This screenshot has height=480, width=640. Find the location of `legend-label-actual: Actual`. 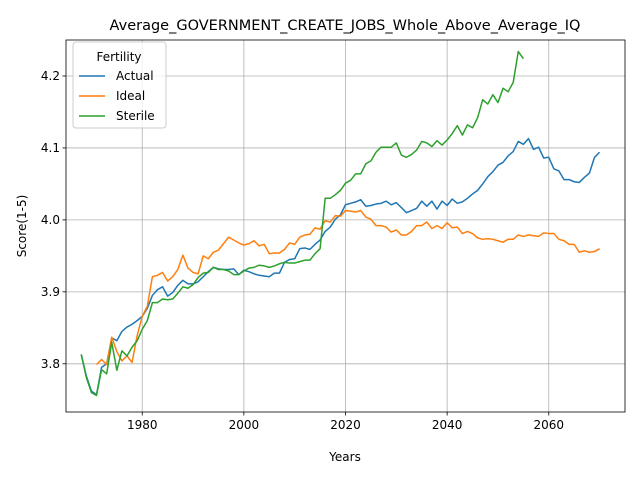

legend-label-actual: Actual is located at coordinates (135, 76).